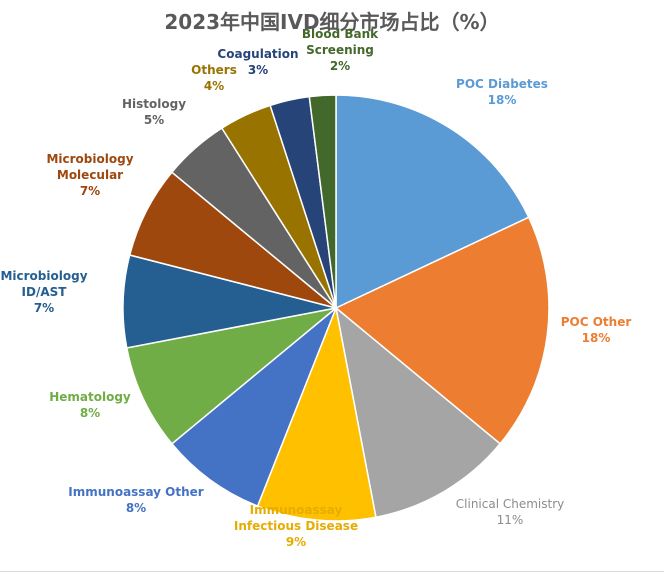 Image resolution: width=664 pixels, height=574 pixels. I want to click on data-label-coagulation: Coagulation 3%, so click(257, 62).